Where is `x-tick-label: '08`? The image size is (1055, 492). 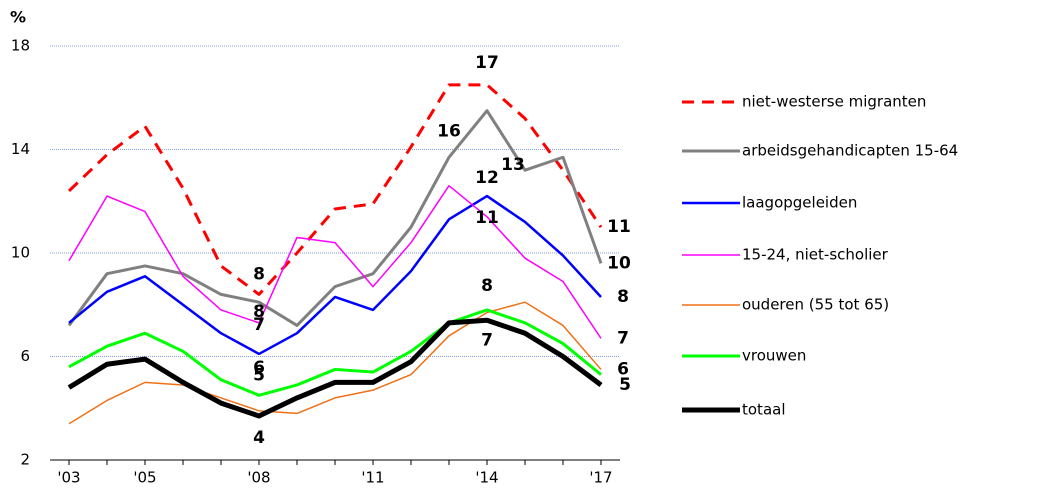
x-tick-label: '08 is located at coordinates (258, 478).